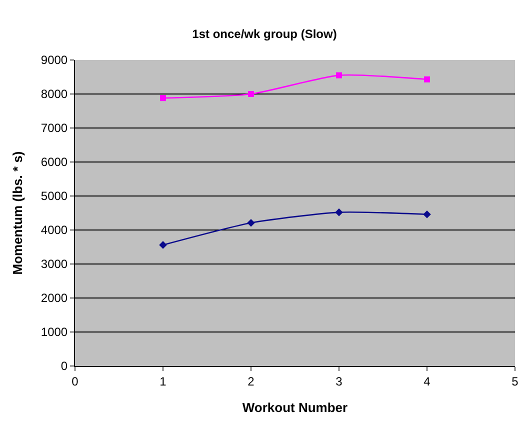  I want to click on chart-title: 1st once/wk group (Slow), so click(264, 34).